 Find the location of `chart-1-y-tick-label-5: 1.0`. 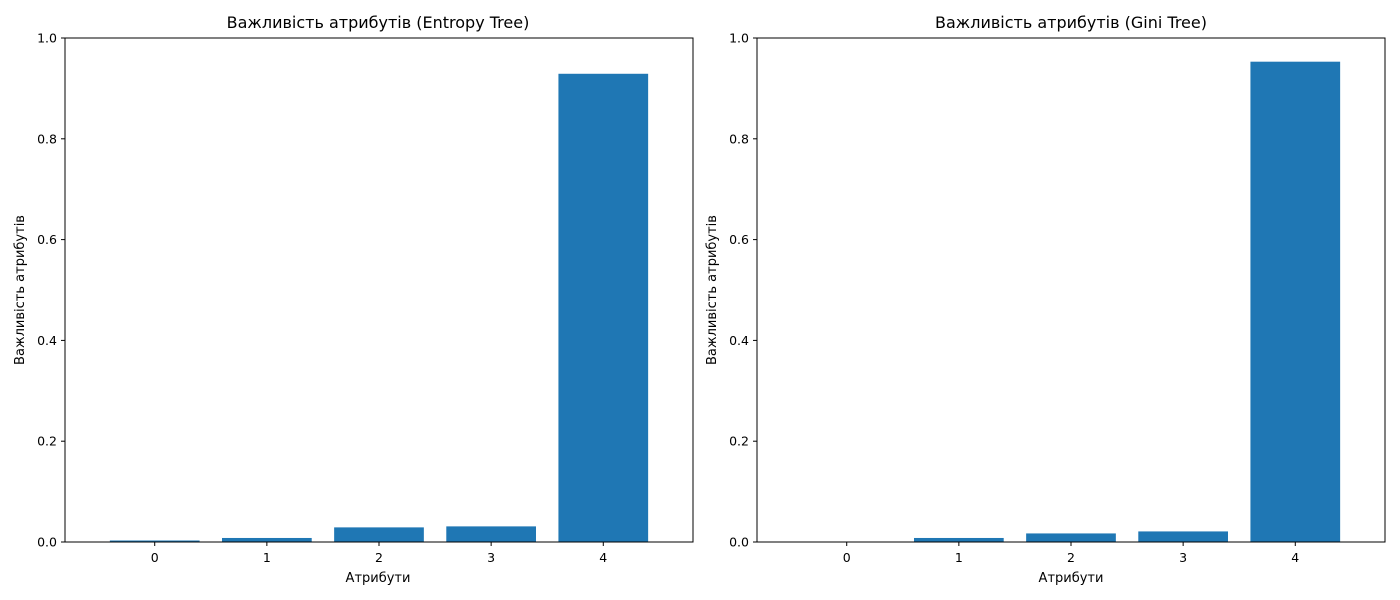

chart-1-y-tick-label-5: 1.0 is located at coordinates (739, 38).